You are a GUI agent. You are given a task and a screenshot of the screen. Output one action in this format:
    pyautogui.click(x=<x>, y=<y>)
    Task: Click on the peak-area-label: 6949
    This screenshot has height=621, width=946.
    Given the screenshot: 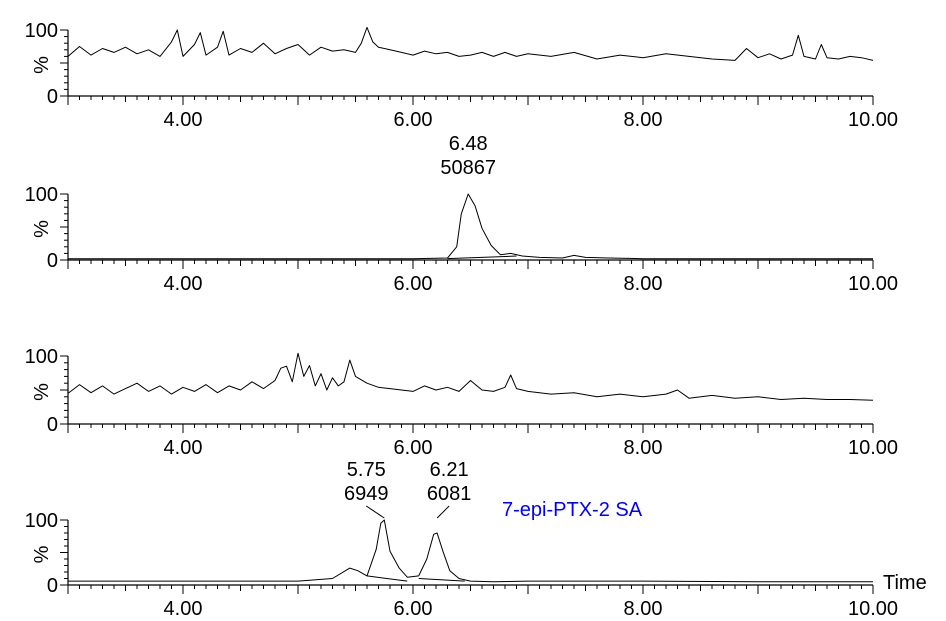 What is the action you would take?
    pyautogui.click(x=366, y=494)
    